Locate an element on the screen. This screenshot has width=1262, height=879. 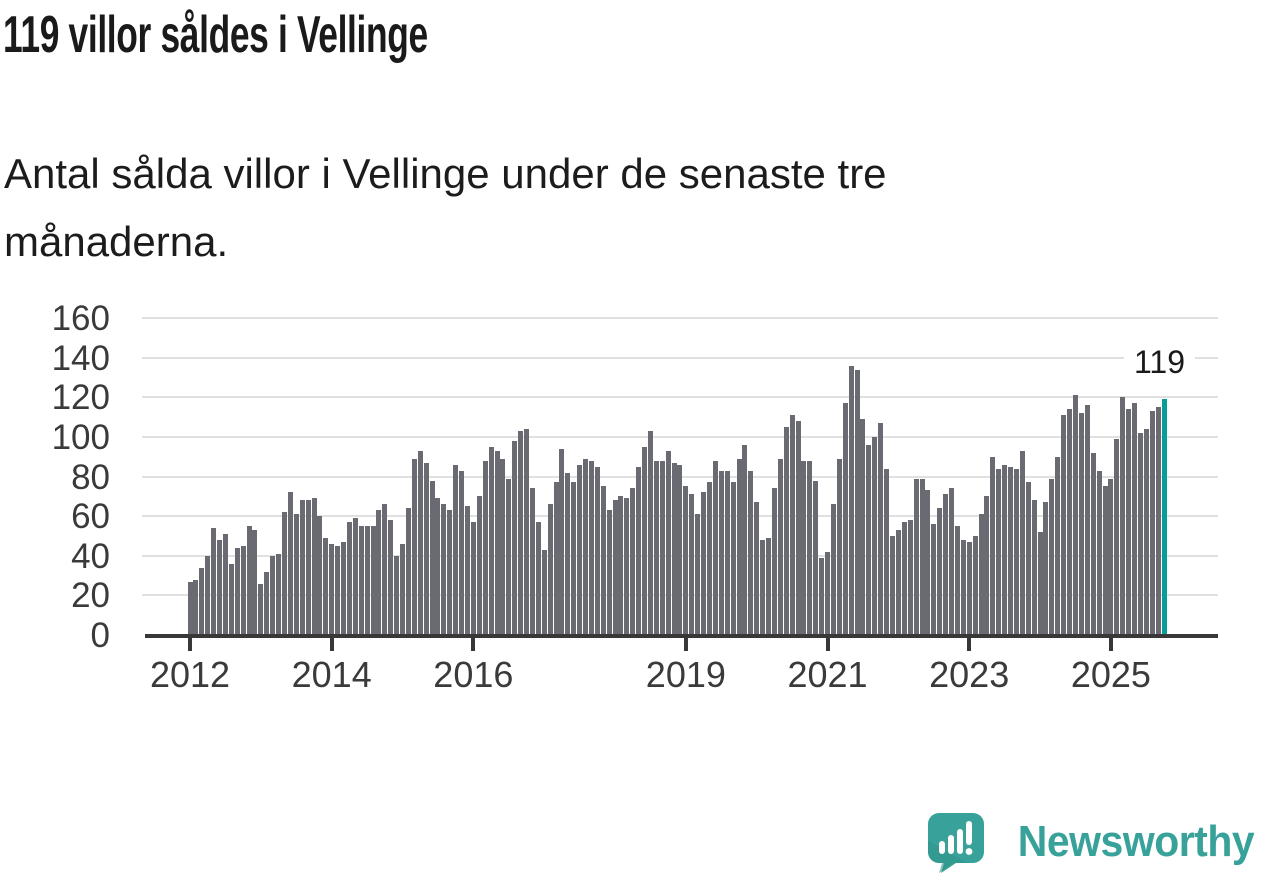
brand-name: Newsworthy is located at coordinates (1136, 841).